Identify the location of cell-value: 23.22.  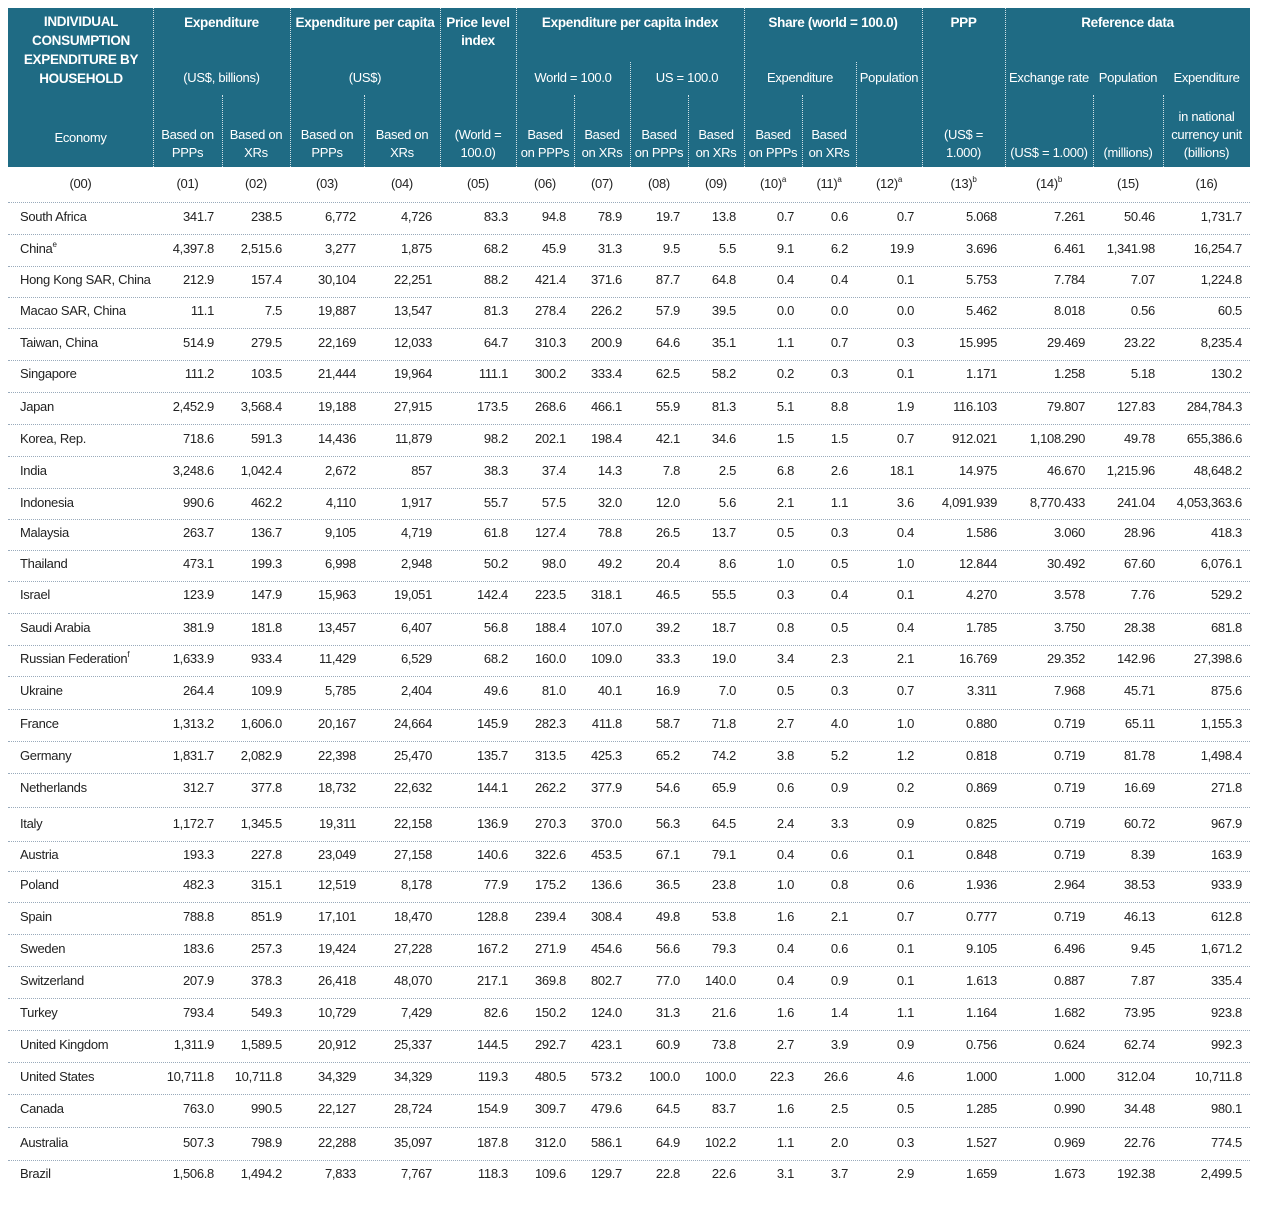
(1139, 342).